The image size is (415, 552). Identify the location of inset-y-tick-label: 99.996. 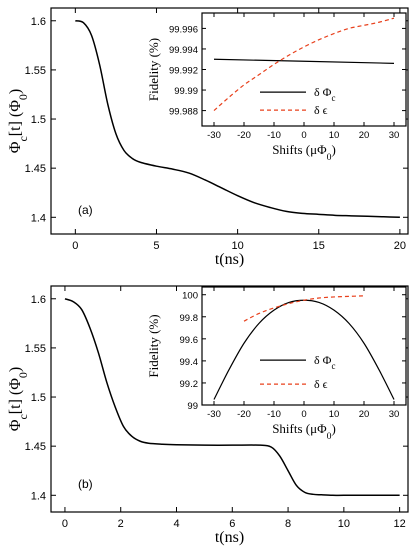
(183, 29).